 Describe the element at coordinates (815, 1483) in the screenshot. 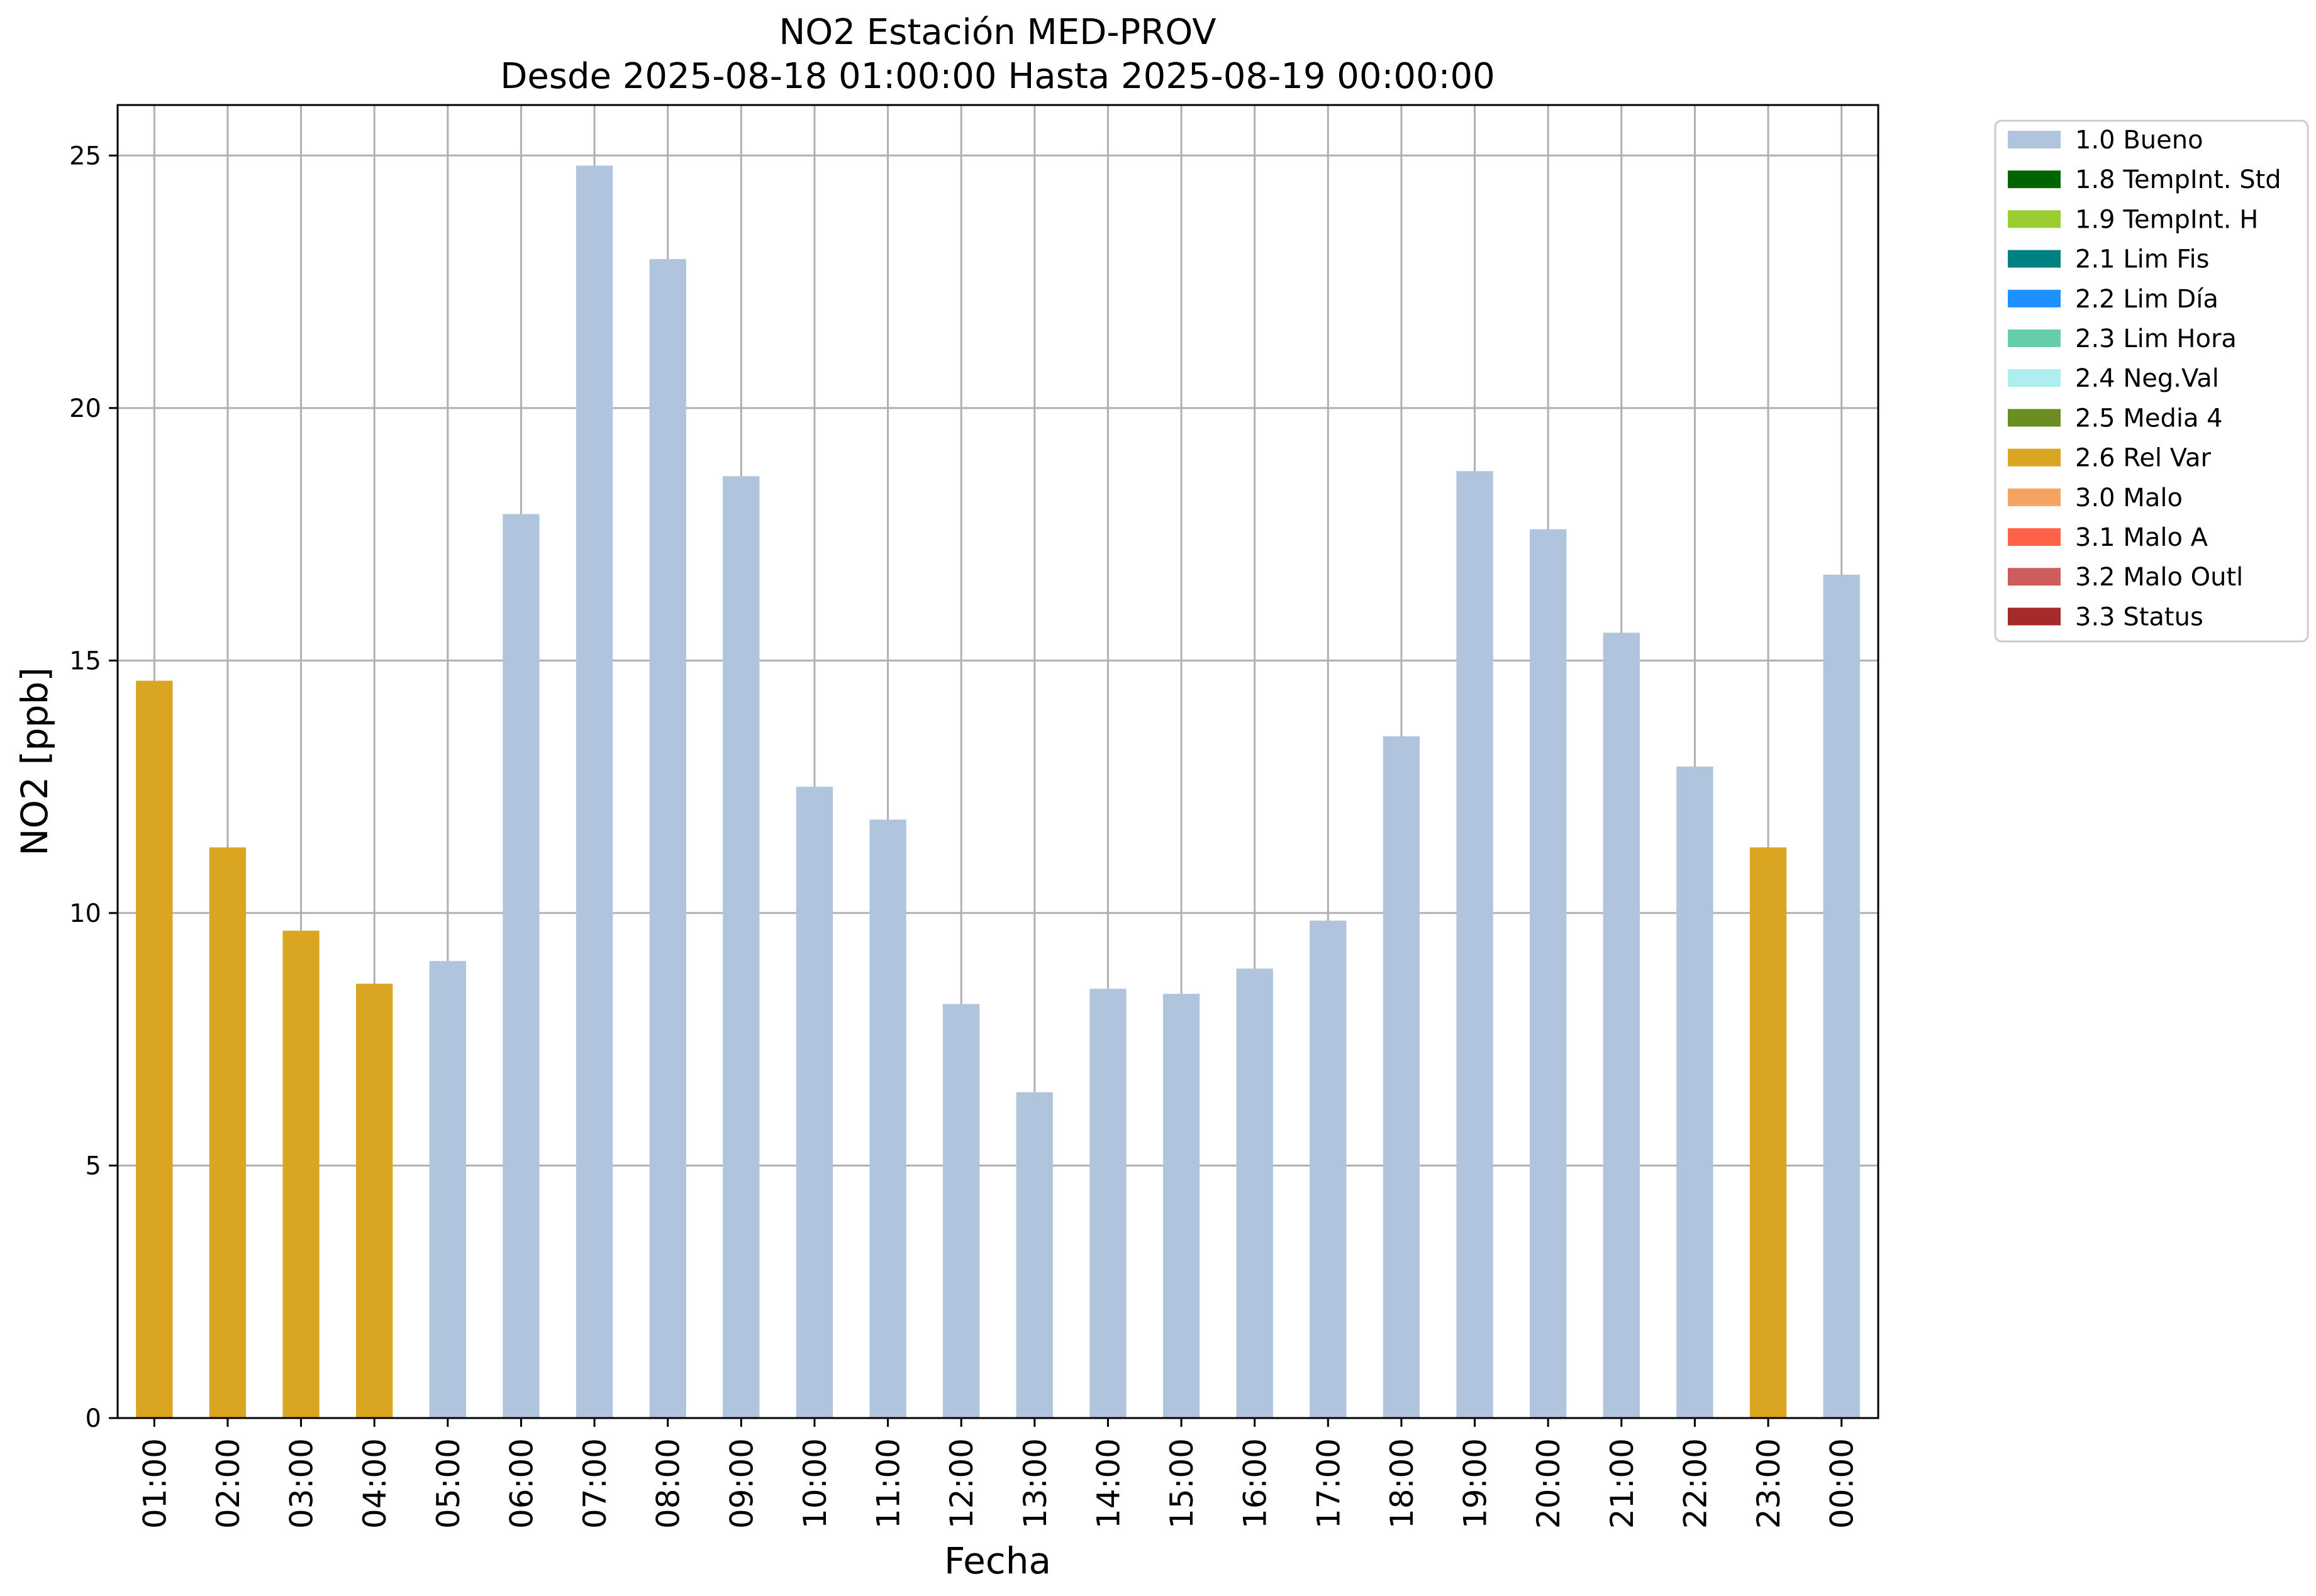

I see `x-tick-label: 10:00` at that location.